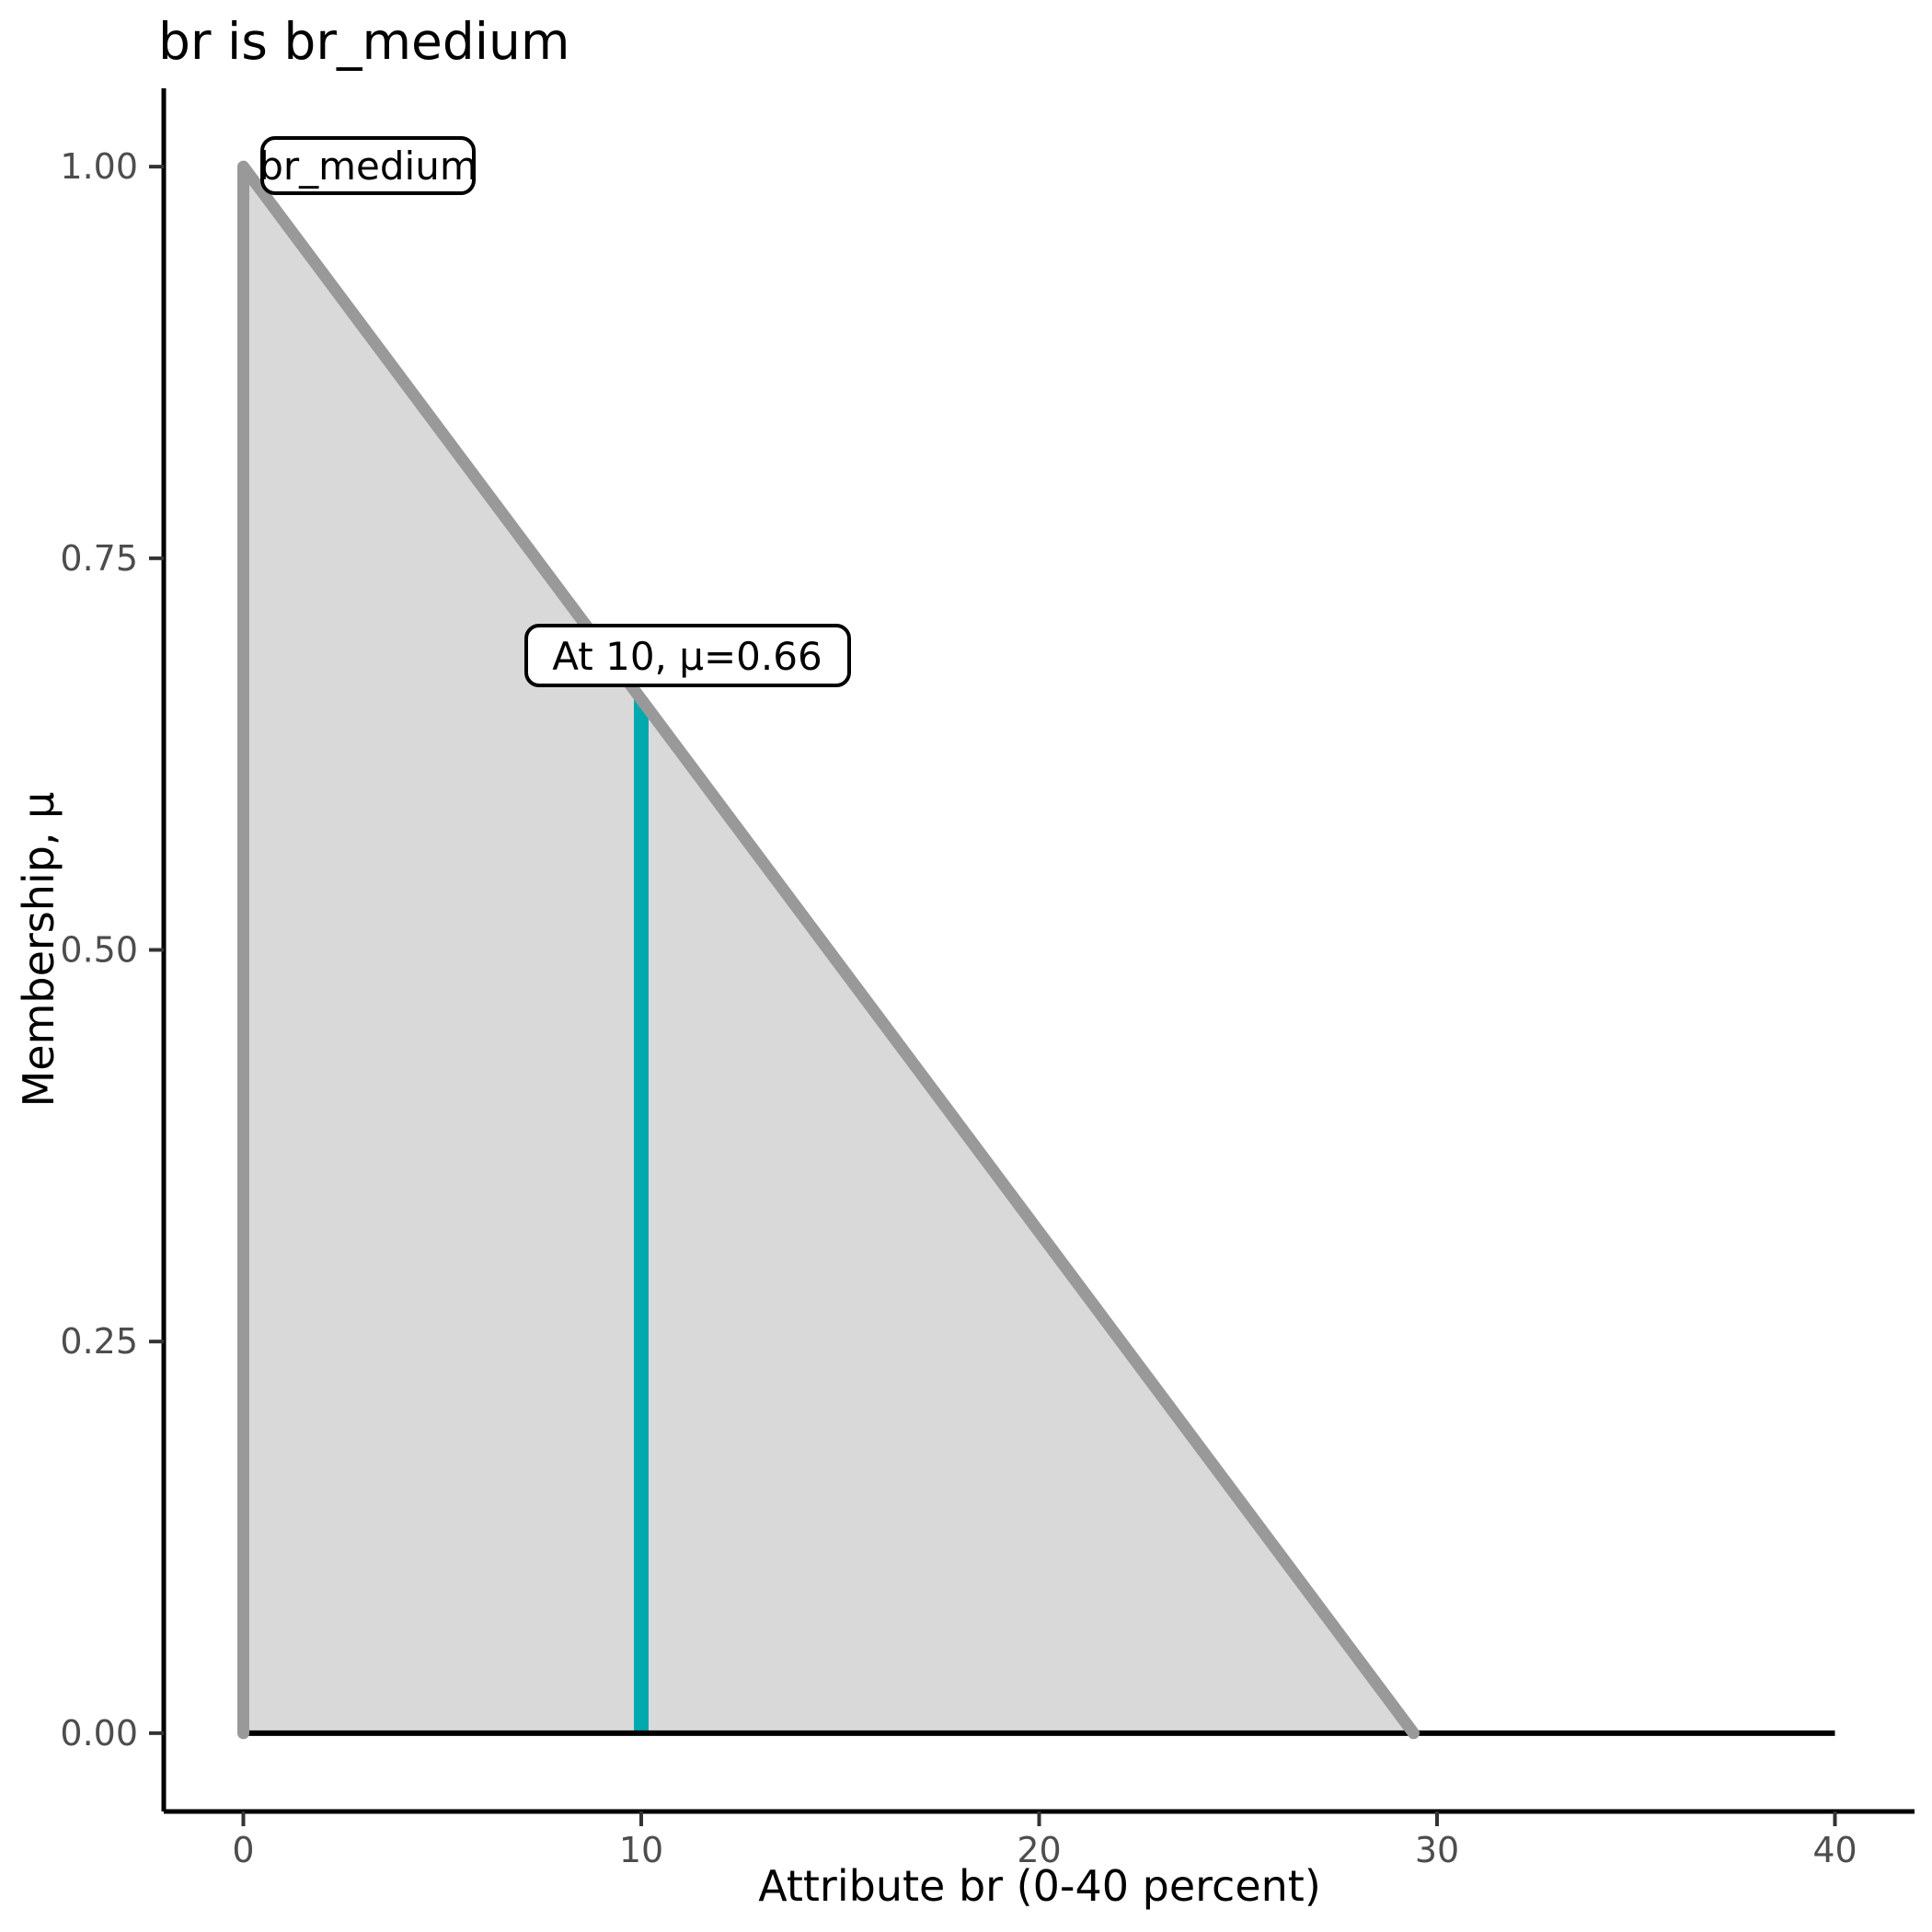  What do you see at coordinates (243, 1850) in the screenshot?
I see `x-tick-label: 0` at bounding box center [243, 1850].